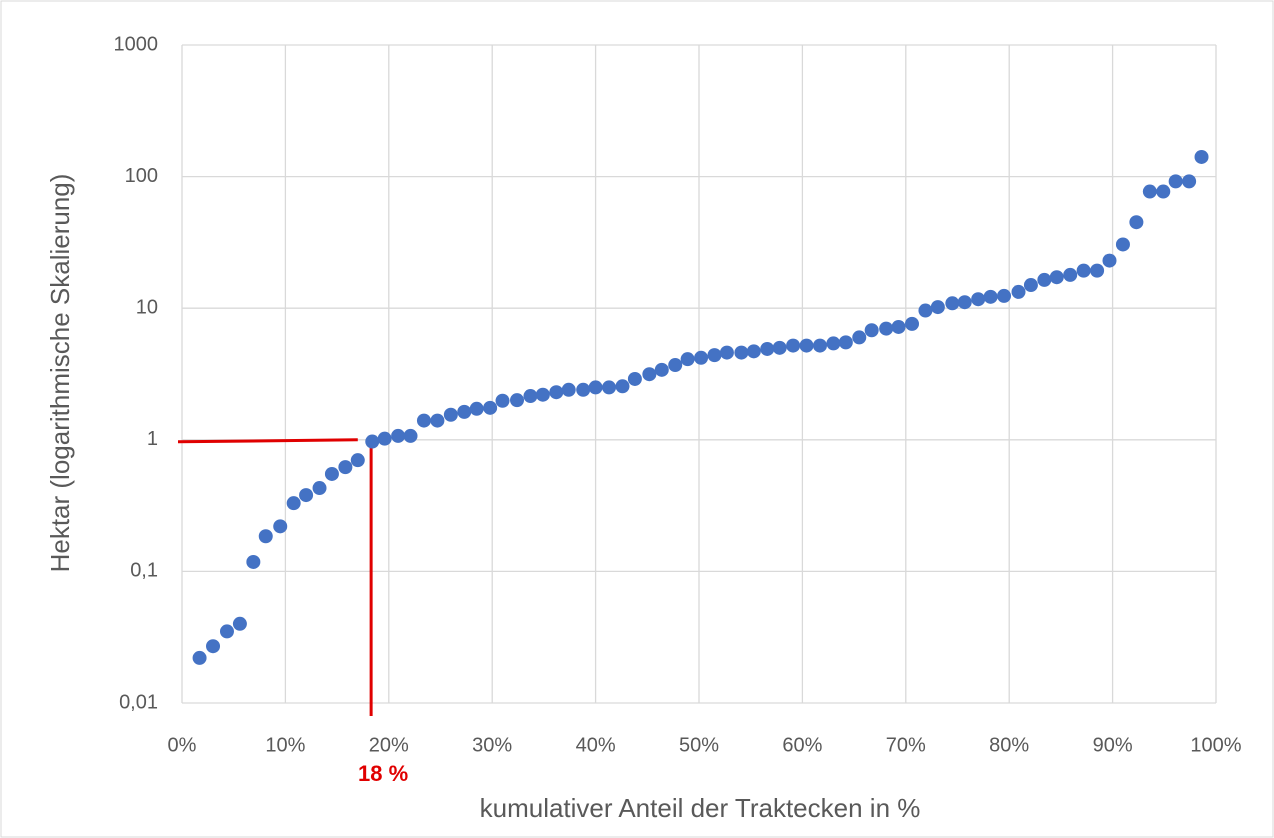 This screenshot has width=1274, height=838. Describe the element at coordinates (267, 441) in the screenshot. I see `annotation-line` at that location.